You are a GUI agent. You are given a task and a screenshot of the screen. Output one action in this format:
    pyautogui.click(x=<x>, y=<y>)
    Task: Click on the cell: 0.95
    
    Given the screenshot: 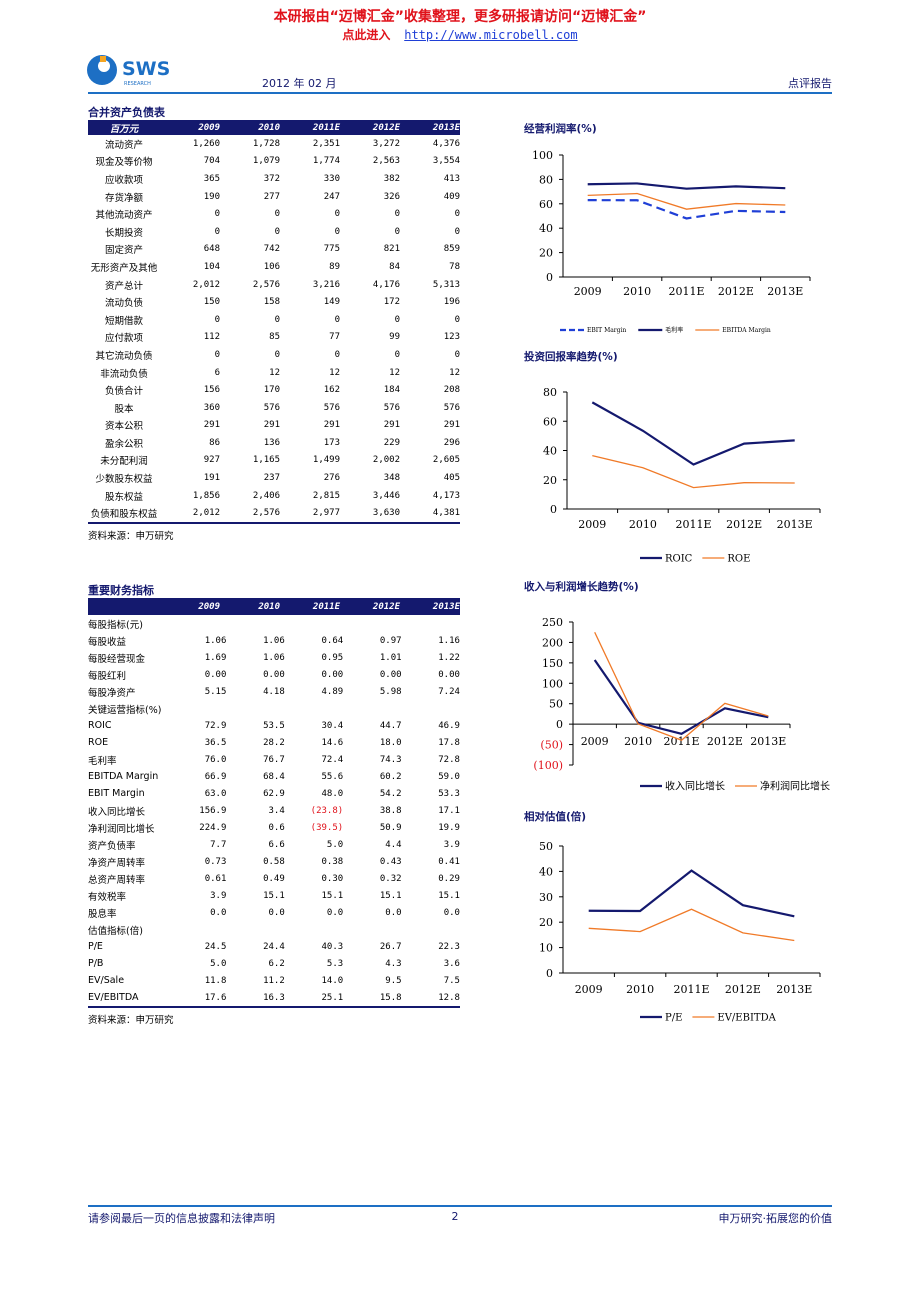 What is the action you would take?
    pyautogui.click(x=332, y=657)
    